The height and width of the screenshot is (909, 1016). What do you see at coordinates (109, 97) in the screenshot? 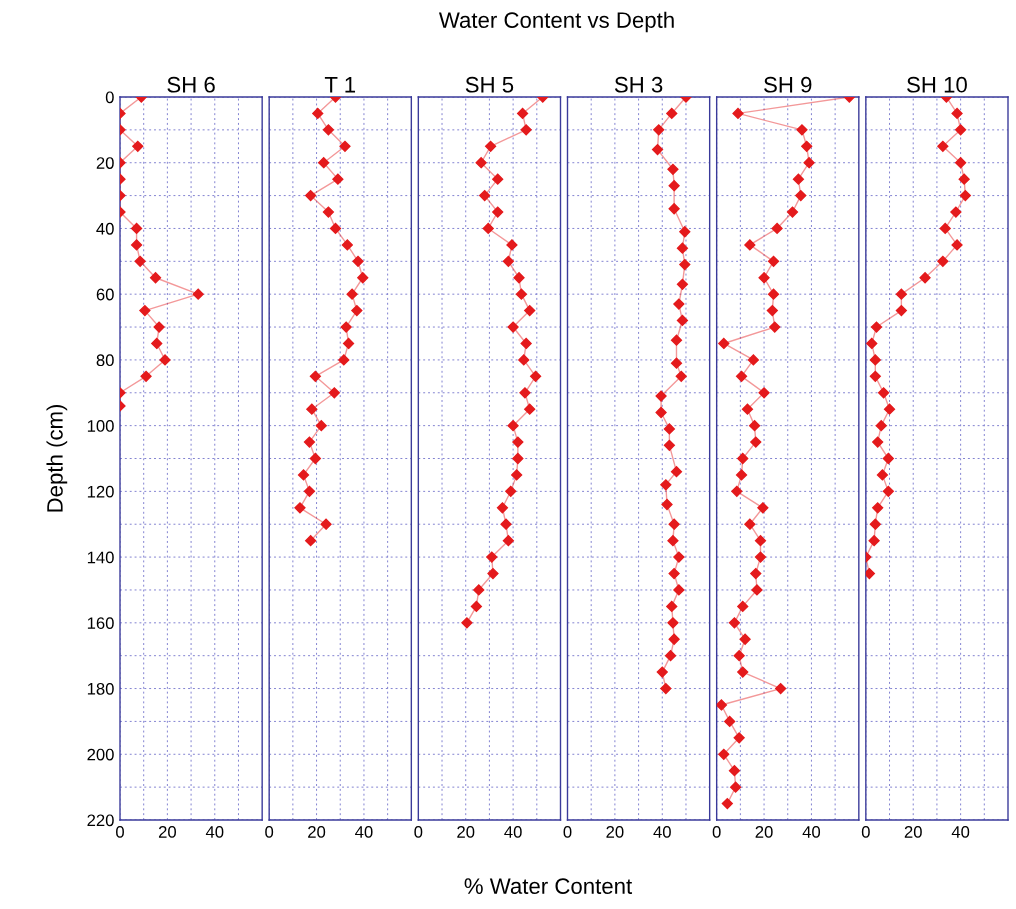
I see `y-tick-label: 0` at bounding box center [109, 97].